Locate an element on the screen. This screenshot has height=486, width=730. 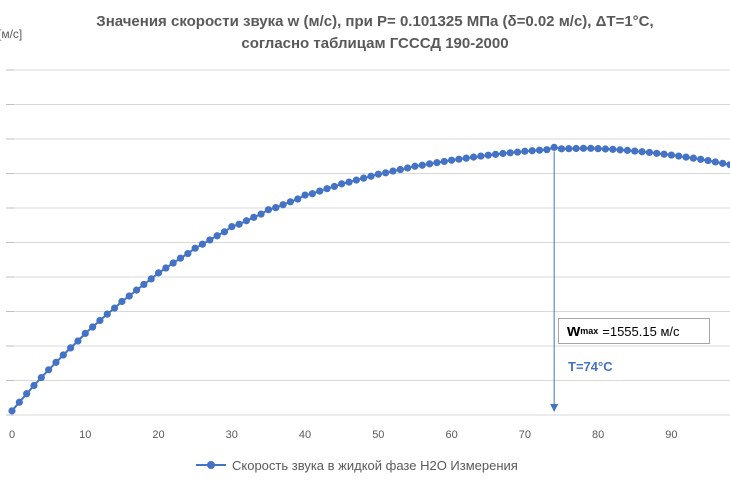
wmax-value: =1555.15 м/с is located at coordinates (641, 331).